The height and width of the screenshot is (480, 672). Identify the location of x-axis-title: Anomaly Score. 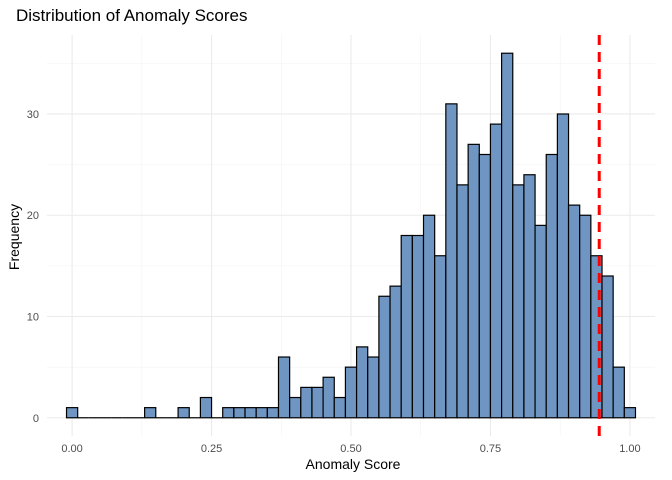
(353, 464).